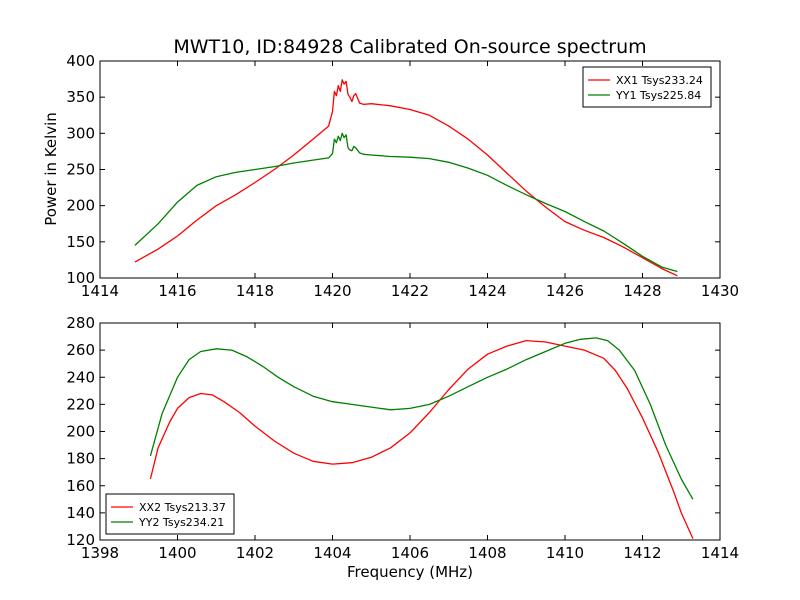 The image size is (800, 600). What do you see at coordinates (659, 80) in the screenshot?
I see `legend-label: XX1 Tsys233.24` at bounding box center [659, 80].